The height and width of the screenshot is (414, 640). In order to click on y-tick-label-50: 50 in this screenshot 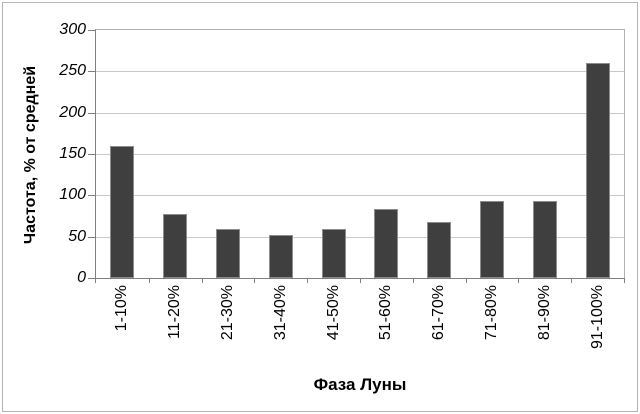, I will do `click(77, 236)`.